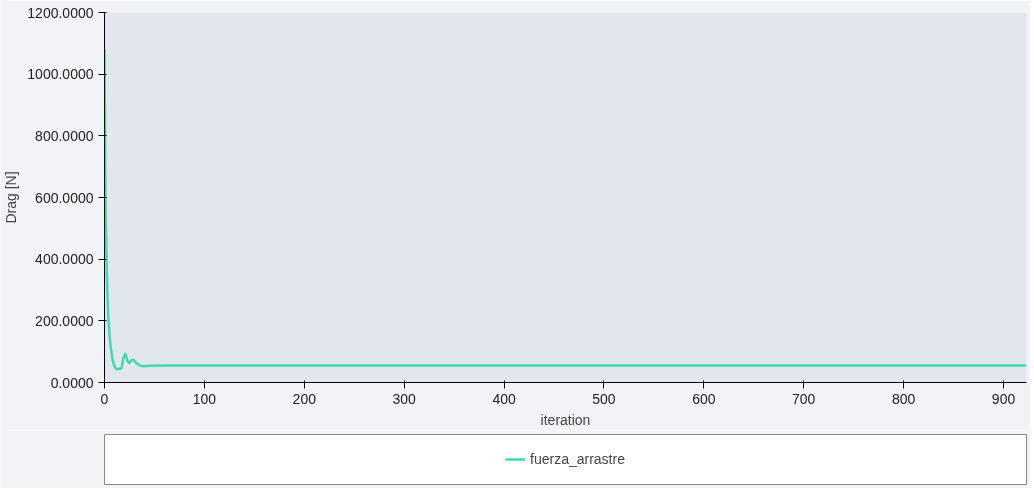 The width and height of the screenshot is (1034, 493). Describe the element at coordinates (577, 459) in the screenshot. I see `legend-label: fuerza_arrastre` at that location.